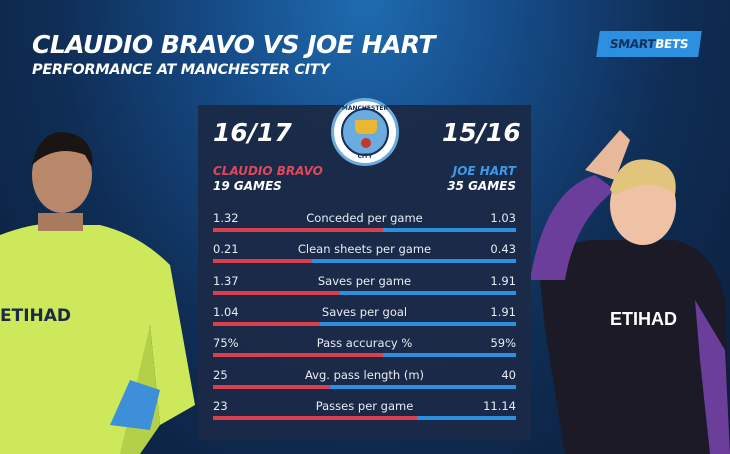 Image resolution: width=730 pixels, height=454 pixels. I want to click on stat-row: 1.04 Saves per goal 1.91, so click(364, 318).